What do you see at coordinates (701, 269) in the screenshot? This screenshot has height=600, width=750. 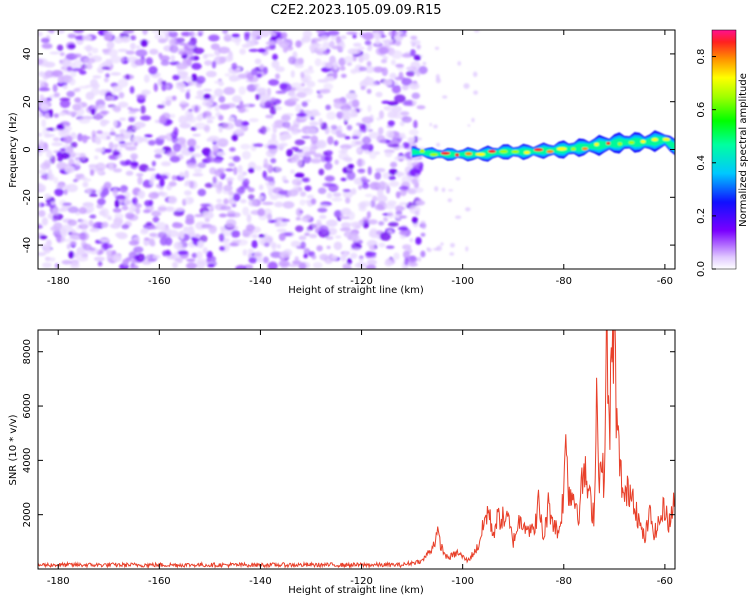 I see `colorbar-tick-label: 0.0` at bounding box center [701, 269].